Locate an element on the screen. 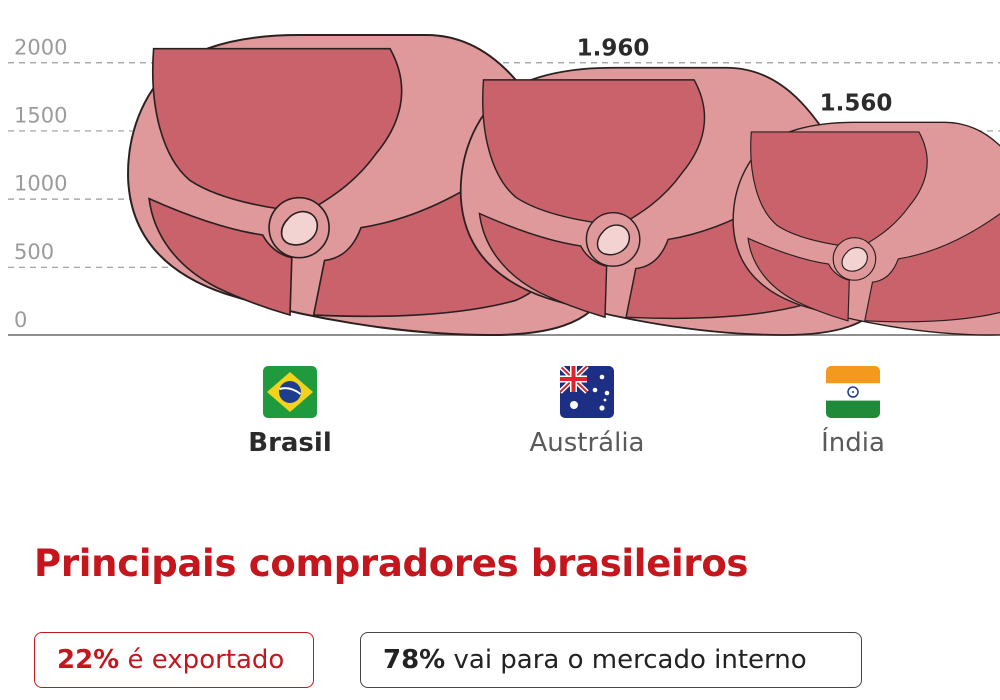 Image resolution: width=1000 pixels, height=700 pixels. section-title: Principais compradores brasileiros is located at coordinates (391, 563).